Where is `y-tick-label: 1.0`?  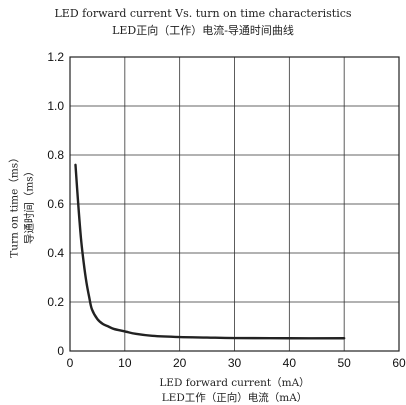
y-tick-label: 1.0 is located at coordinates (55, 106).